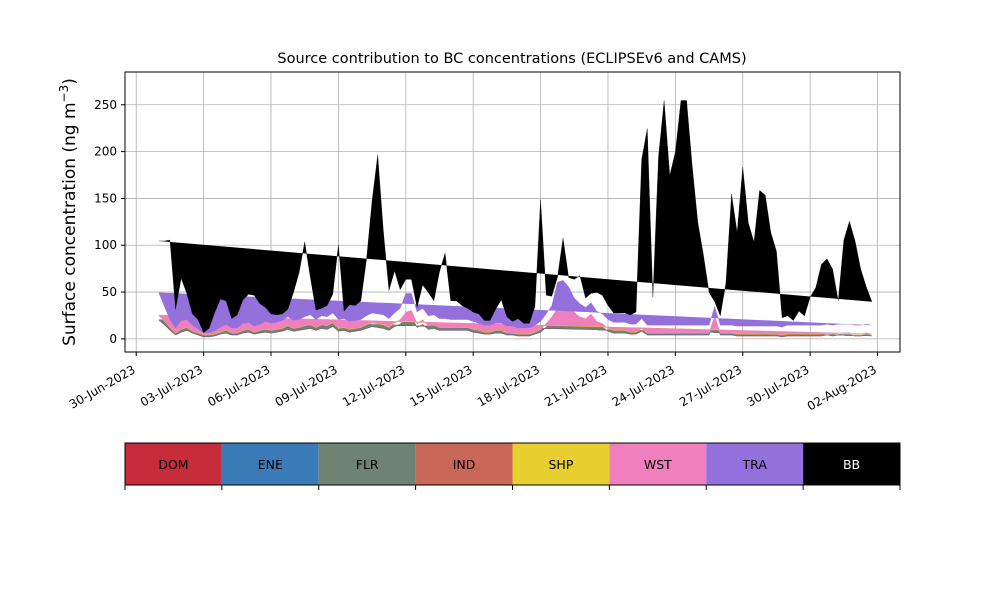 The height and width of the screenshot is (600, 1000). I want to click on y-tick-label: 150, so click(105, 198).